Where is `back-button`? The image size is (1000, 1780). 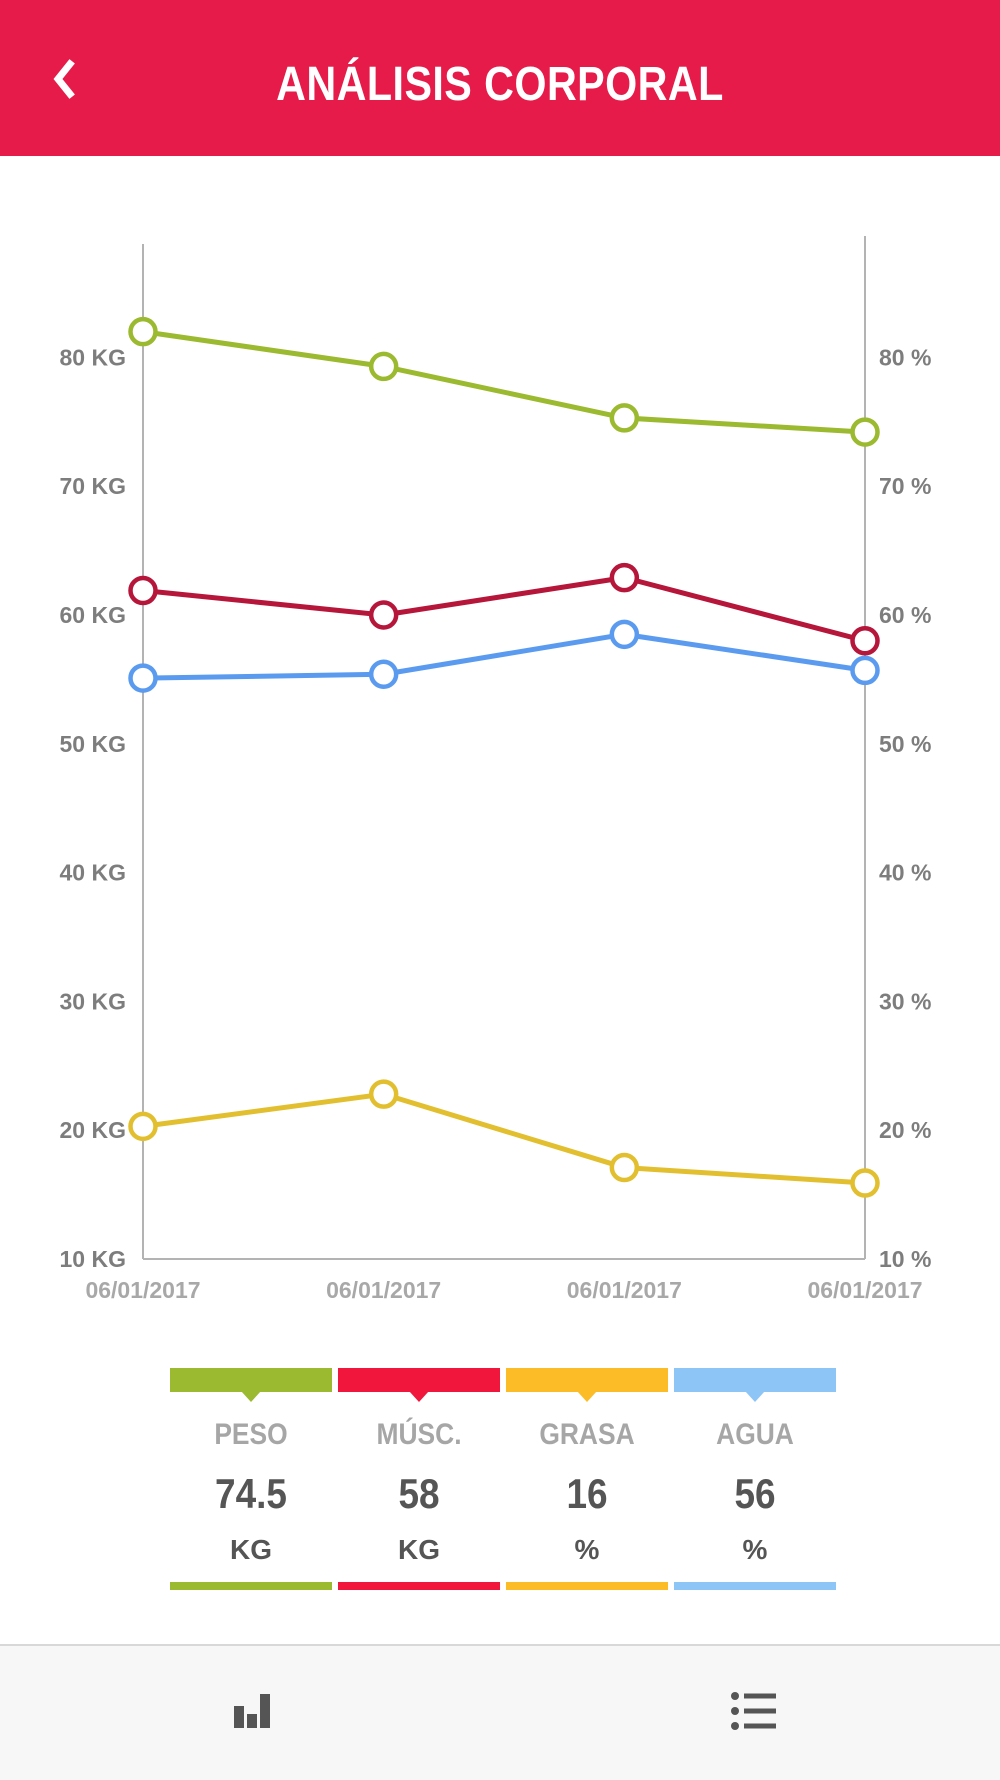 back-button is located at coordinates (70, 79).